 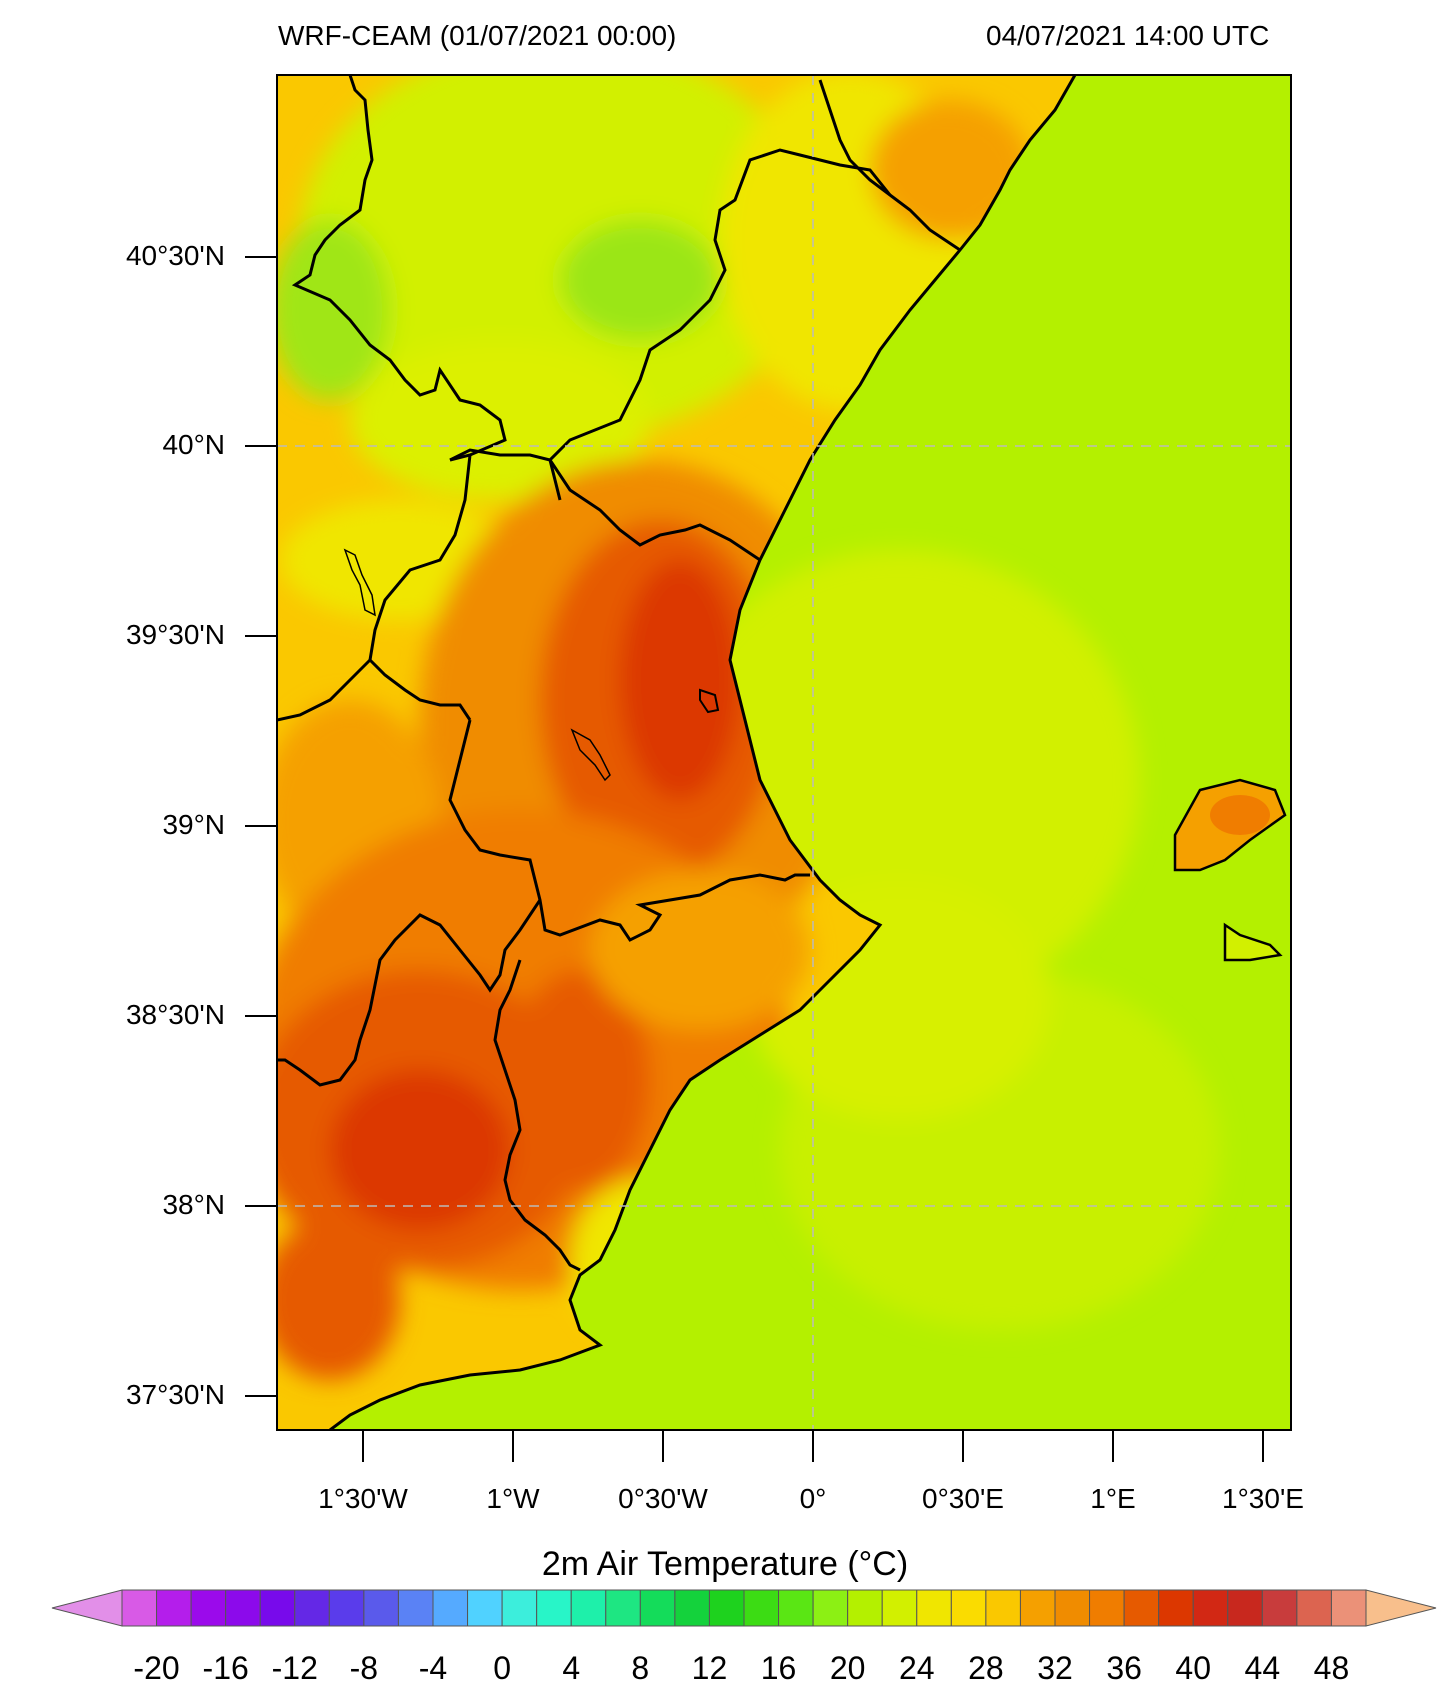 What do you see at coordinates (193, 1204) in the screenshot?
I see `lat-label: 38°N` at bounding box center [193, 1204].